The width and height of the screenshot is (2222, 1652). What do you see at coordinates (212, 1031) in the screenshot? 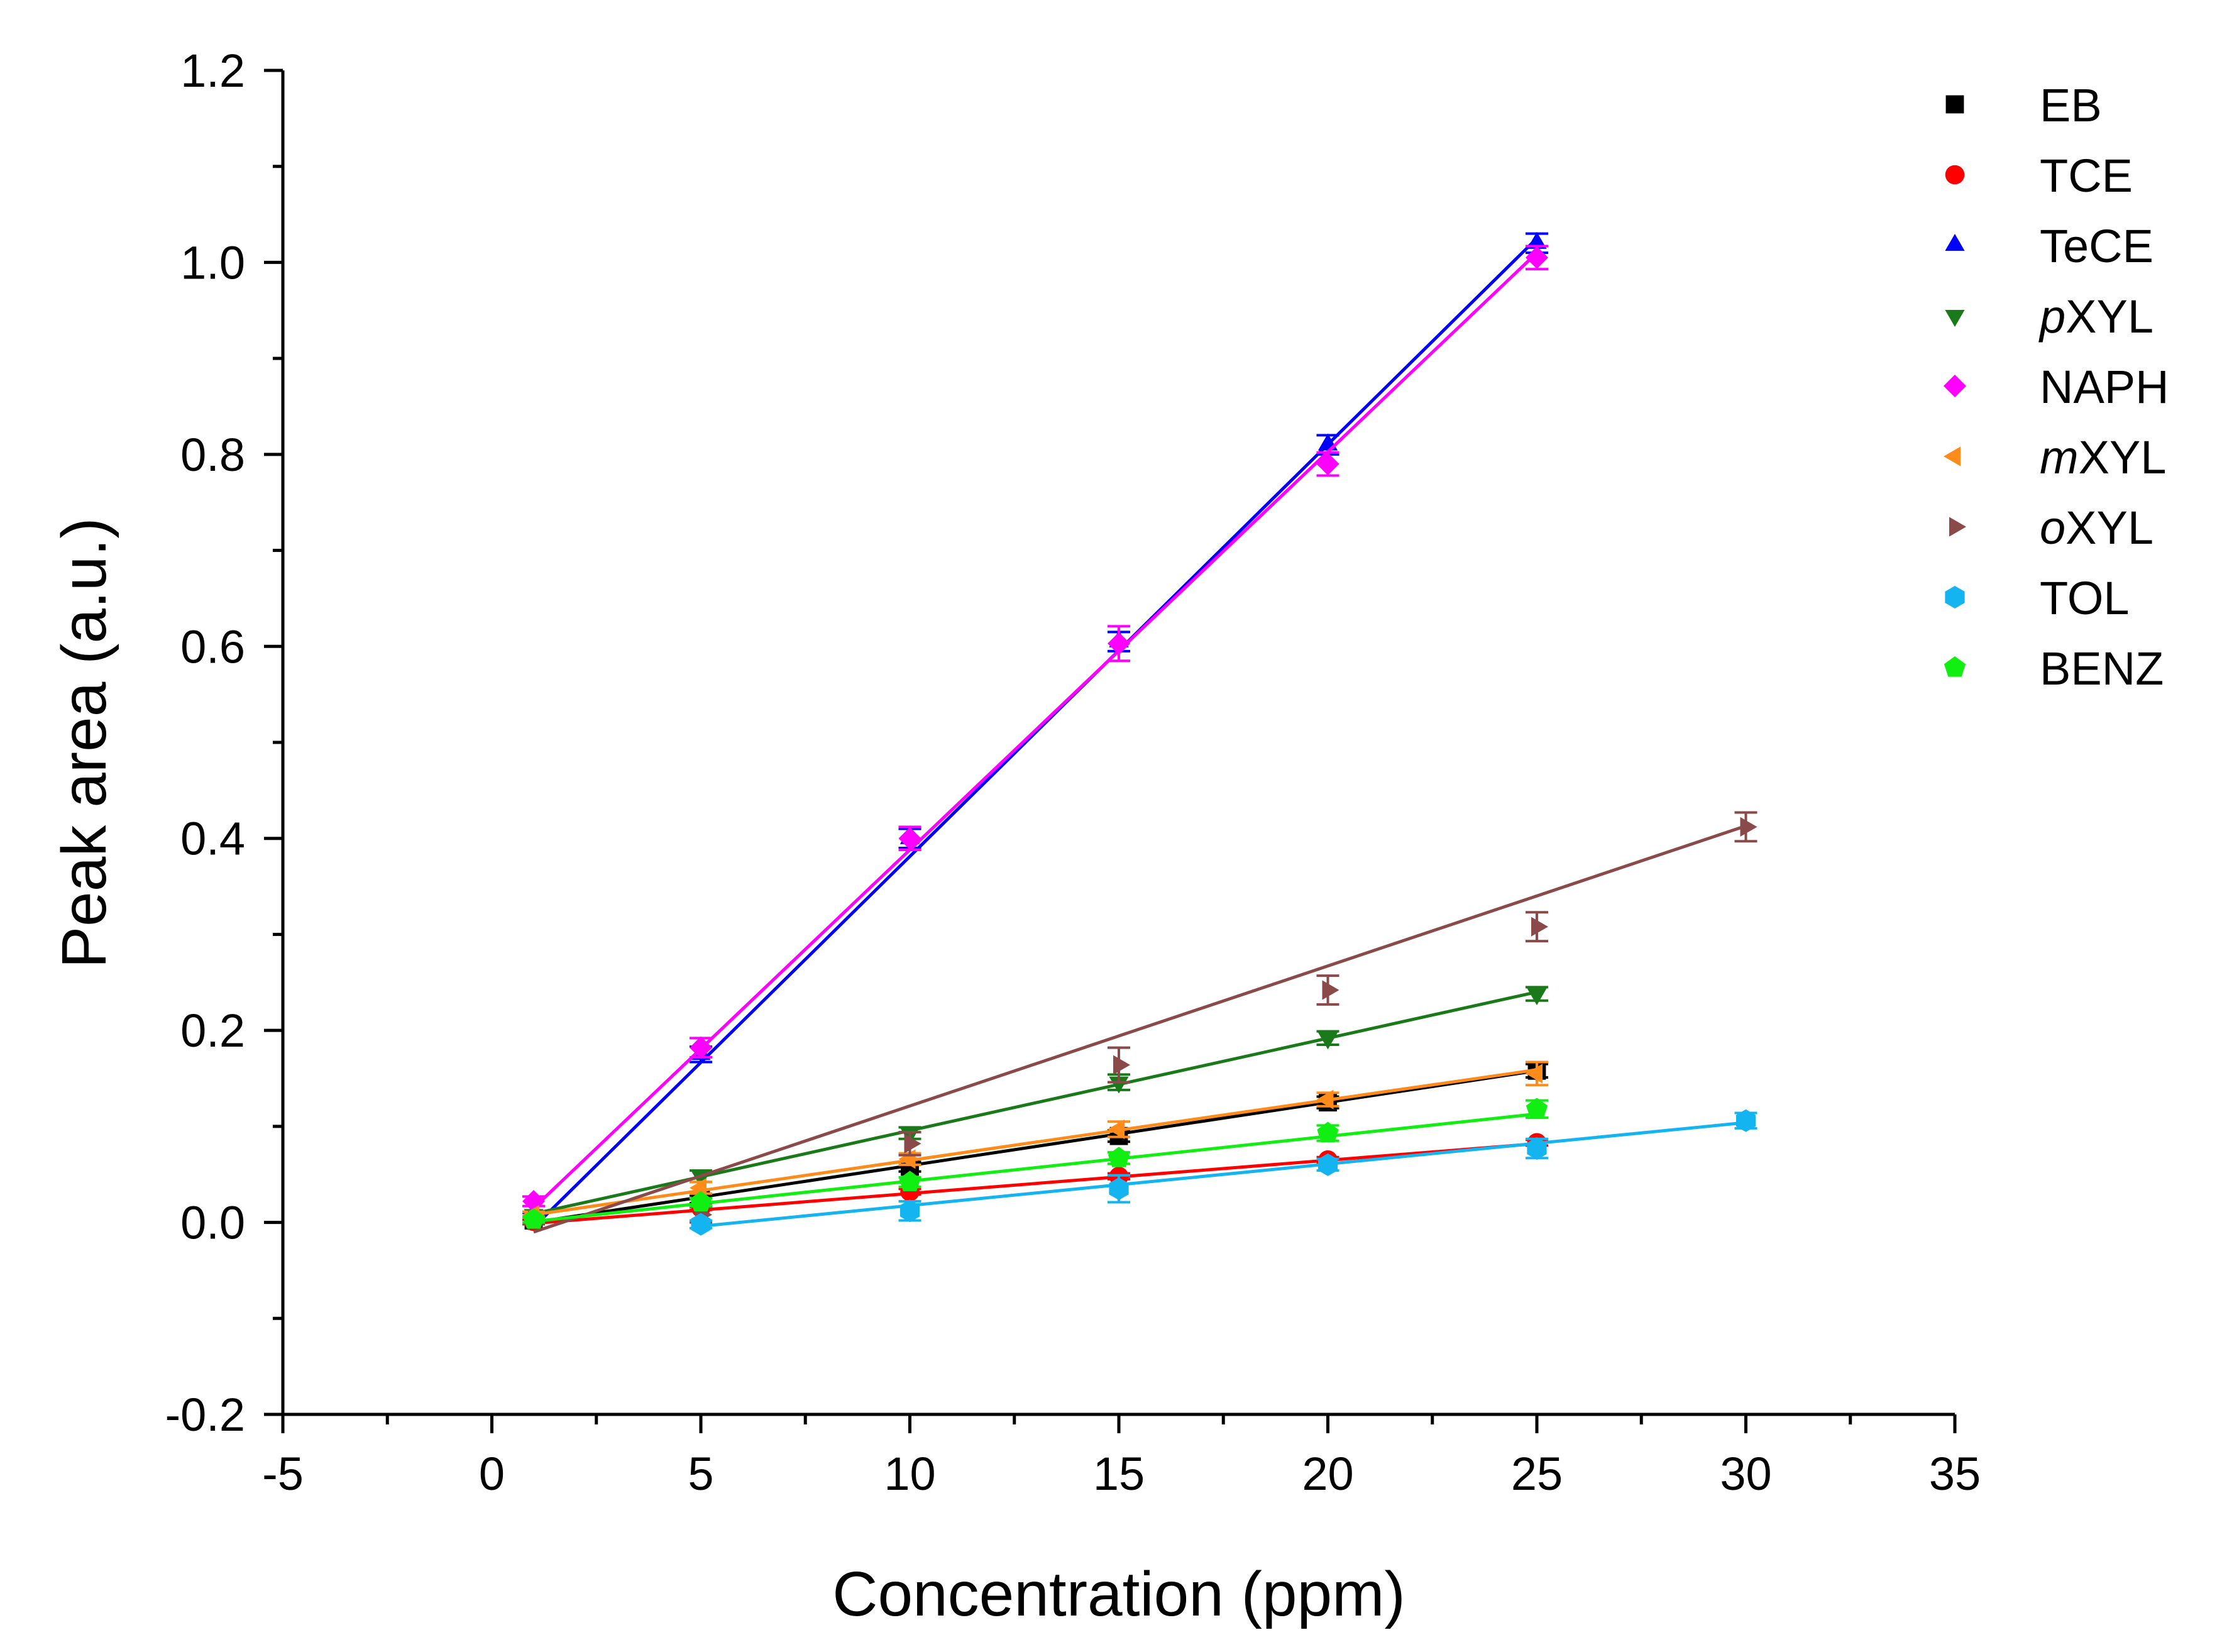
I see `y-tick-label: 0.2` at bounding box center [212, 1031].